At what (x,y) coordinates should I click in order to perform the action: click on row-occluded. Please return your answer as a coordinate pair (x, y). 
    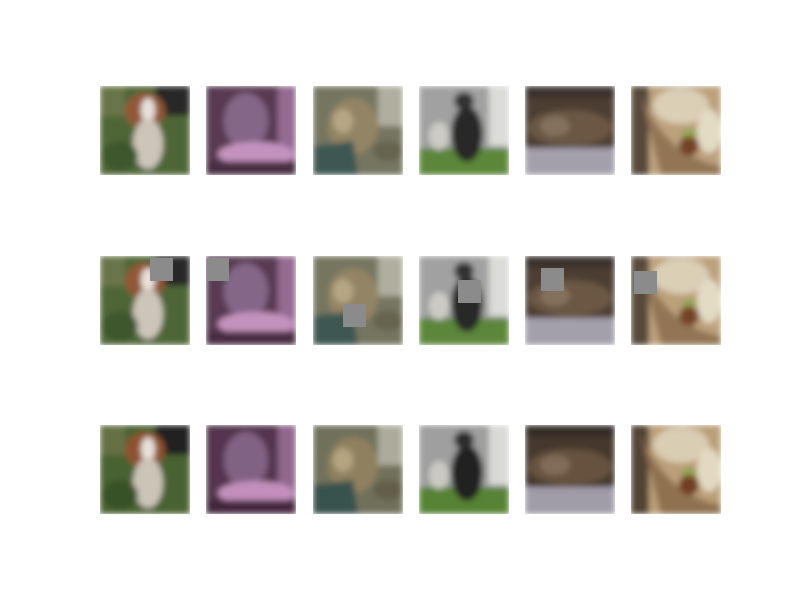
    Looking at the image, I should click on (410, 300).